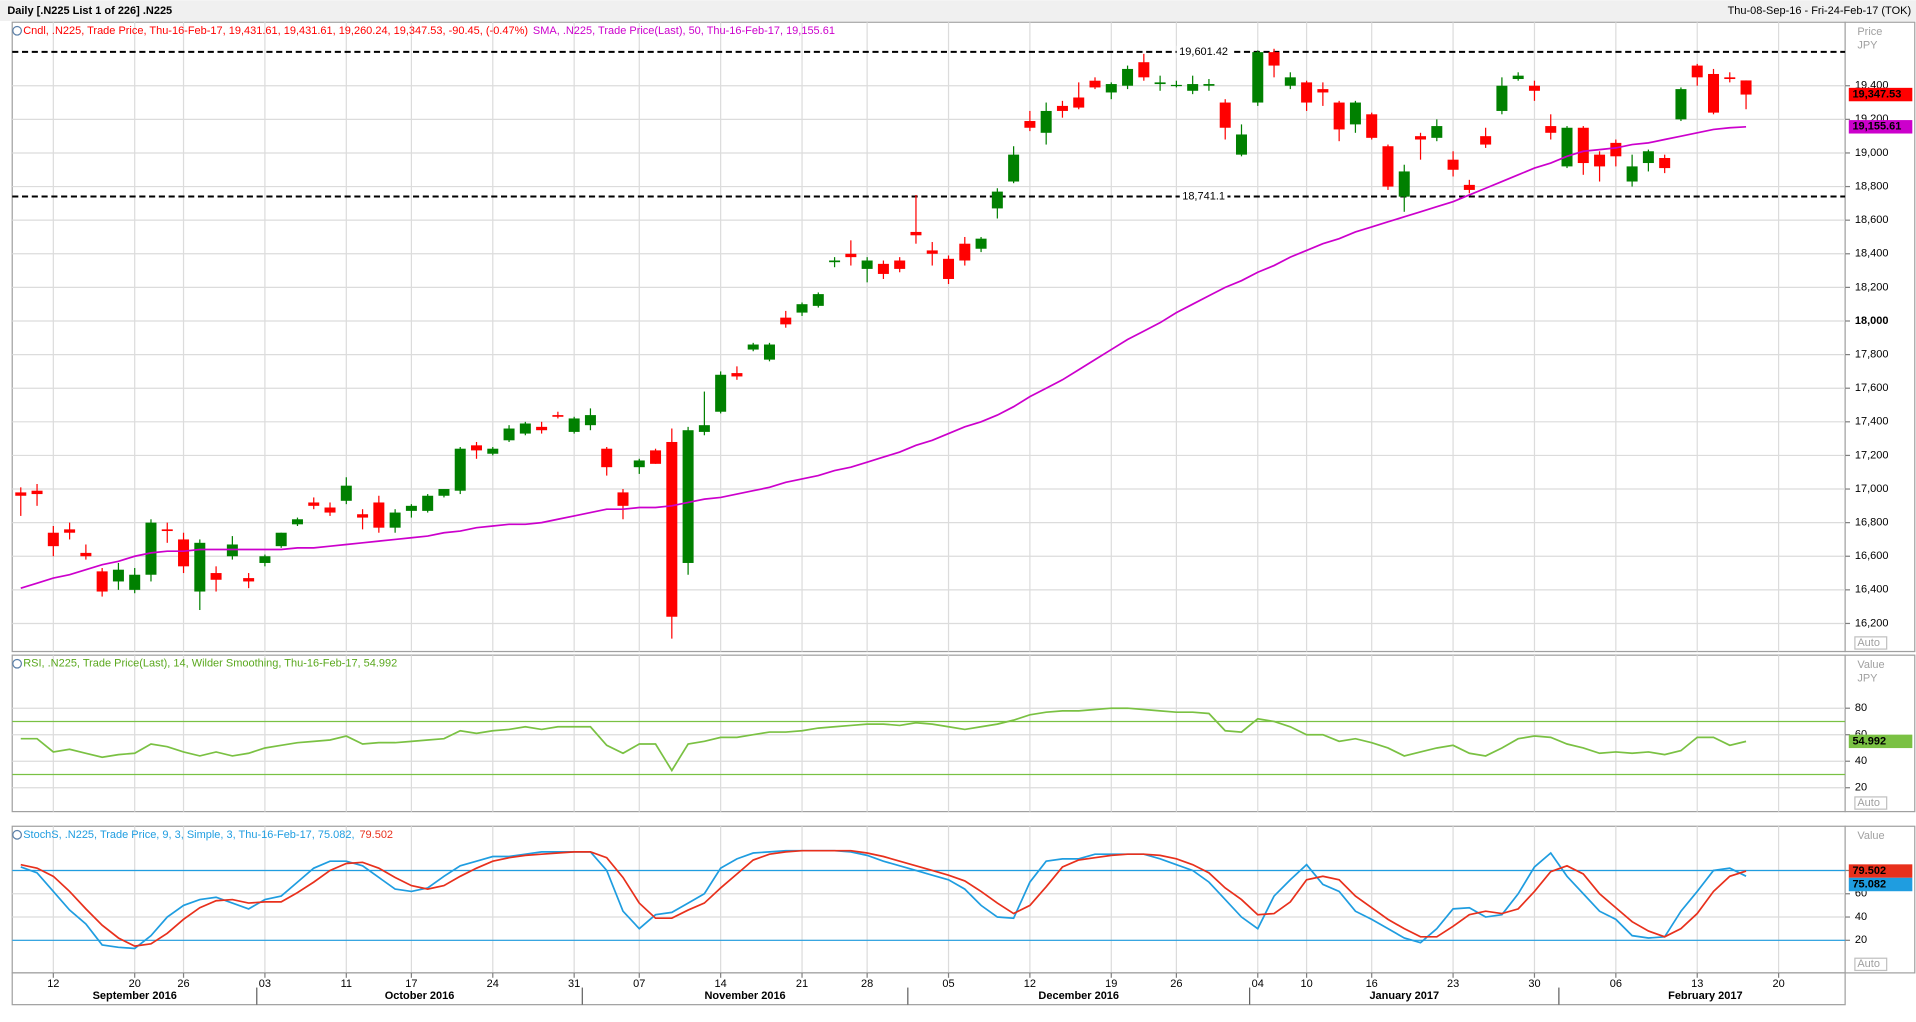  I want to click on y-tick-label: 17,000, so click(1872, 489).